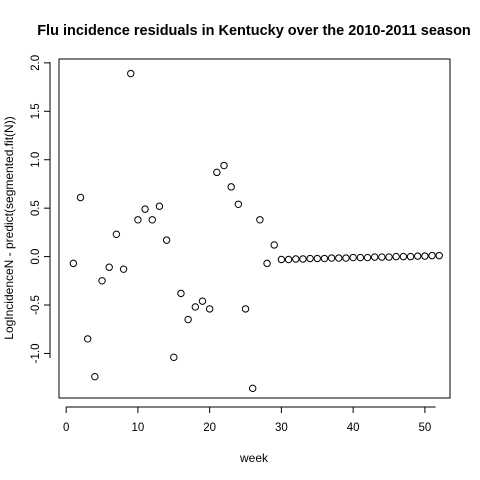  Describe the element at coordinates (247, 420) in the screenshot. I see `x-axis-ticks: 0 10 20 30 40 50` at that location.